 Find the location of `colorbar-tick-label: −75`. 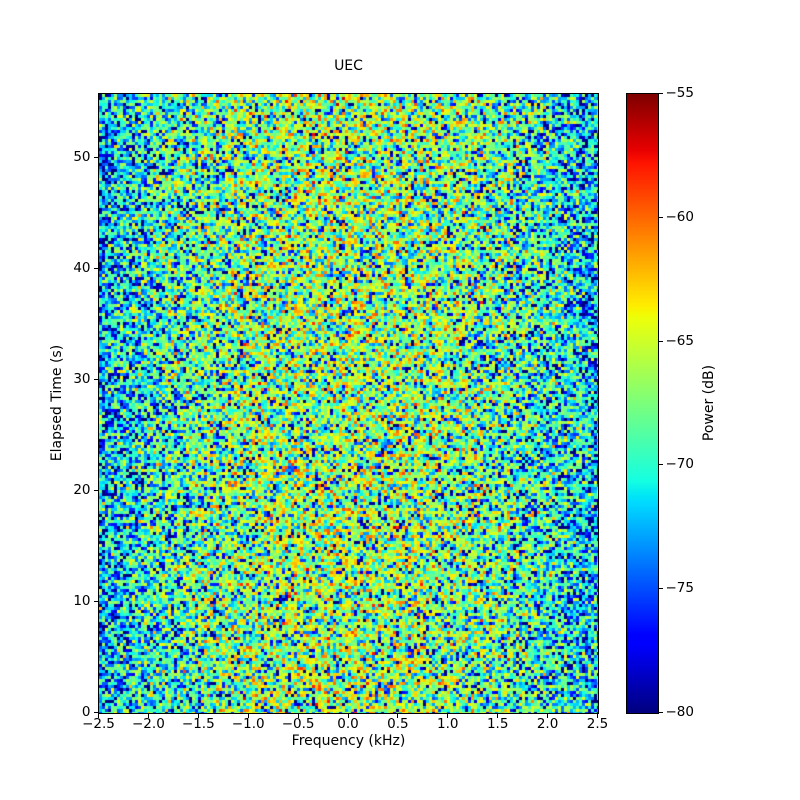

colorbar-tick-label: −75 is located at coordinates (680, 588).